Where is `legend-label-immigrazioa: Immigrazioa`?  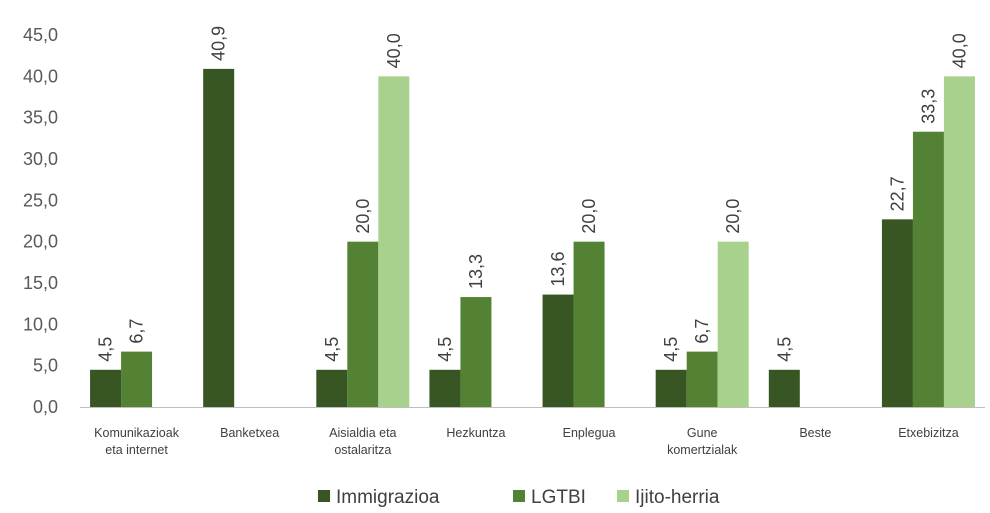
legend-label-immigrazioa: Immigrazioa is located at coordinates (388, 497).